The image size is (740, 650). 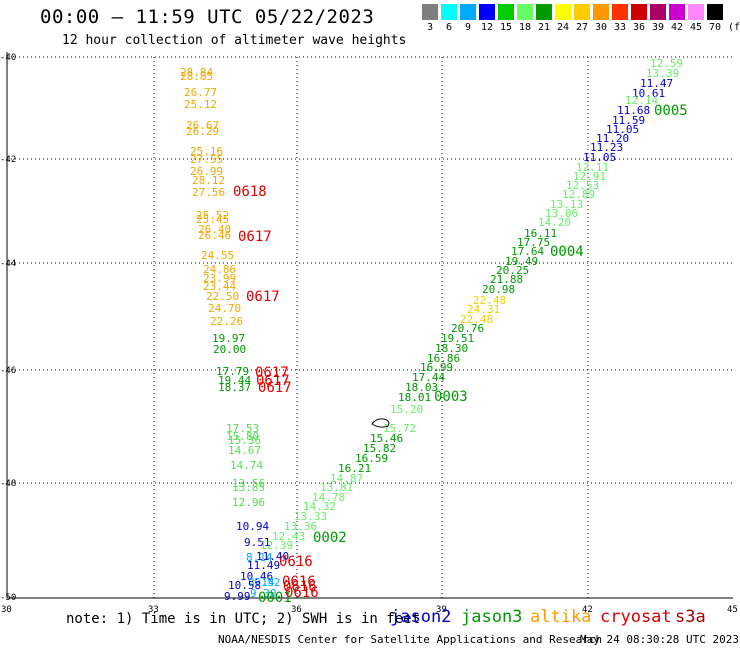 What do you see at coordinates (476, 319) in the screenshot?
I see `diagonal-wave-height: 22.48` at bounding box center [476, 319].